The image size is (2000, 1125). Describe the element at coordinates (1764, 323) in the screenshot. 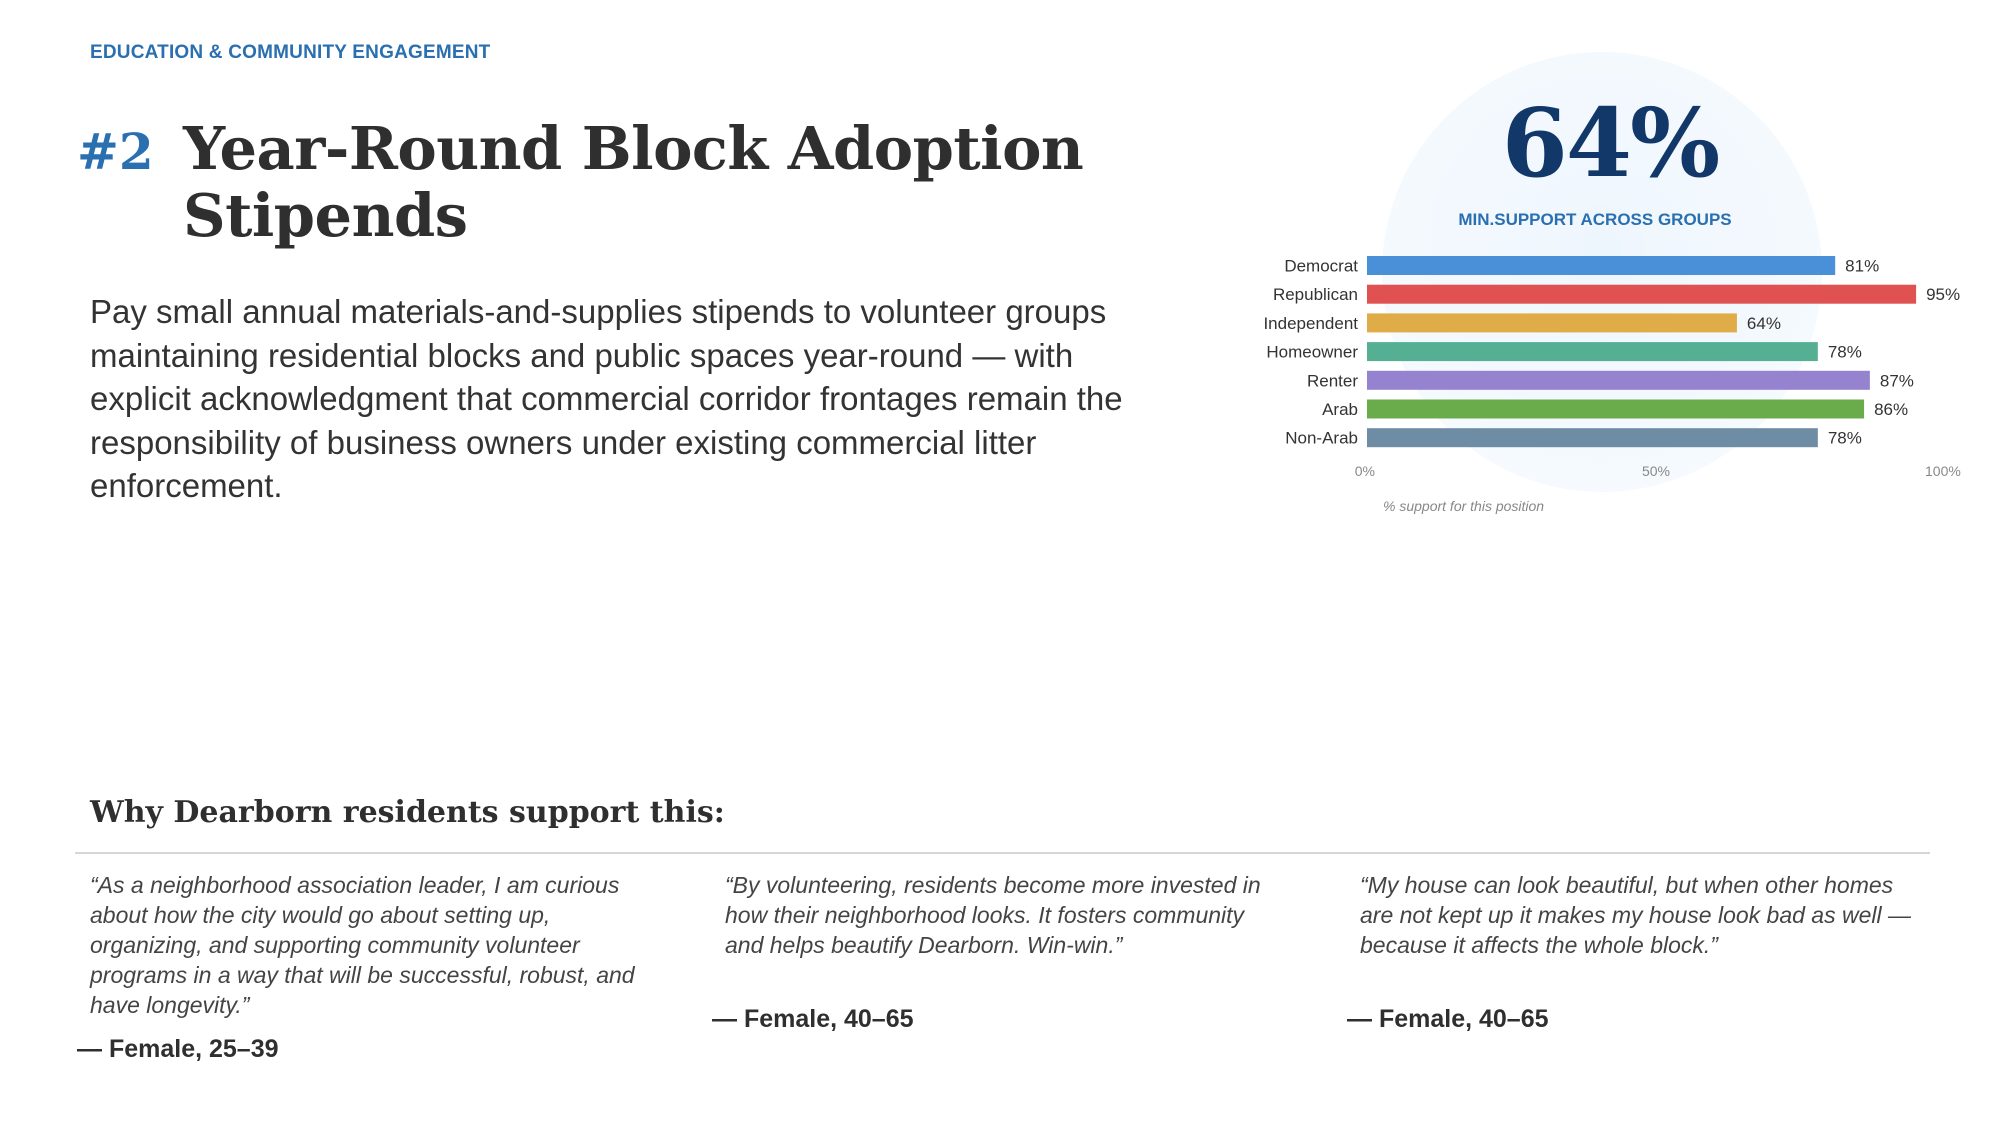

I see `value-label-independent: 64%` at that location.